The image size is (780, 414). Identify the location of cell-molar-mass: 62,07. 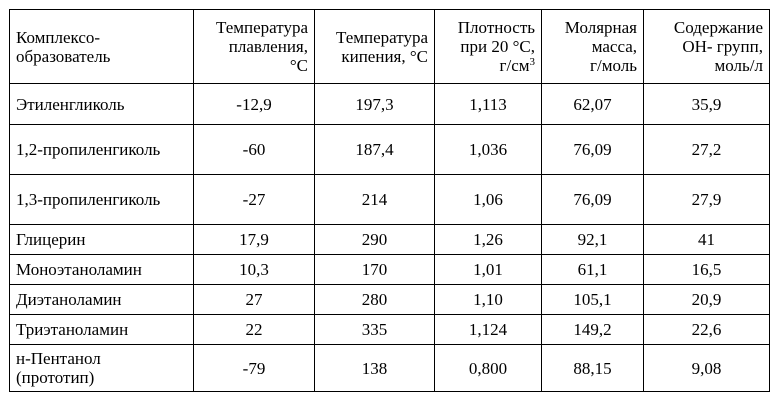
(593, 104).